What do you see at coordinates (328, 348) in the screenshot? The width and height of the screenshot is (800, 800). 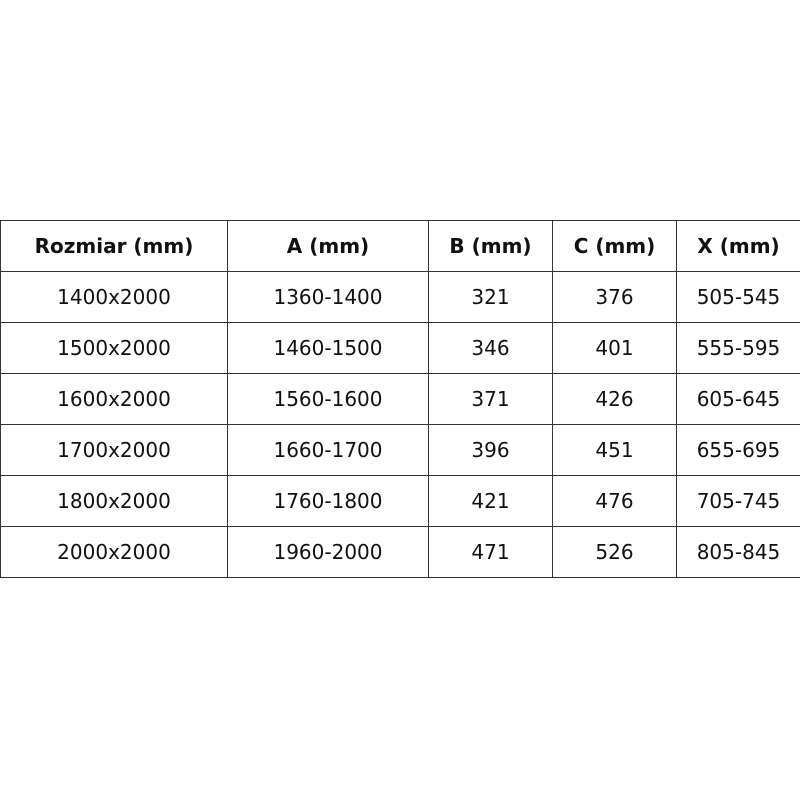 I see `cell-a: 1460-1500` at bounding box center [328, 348].